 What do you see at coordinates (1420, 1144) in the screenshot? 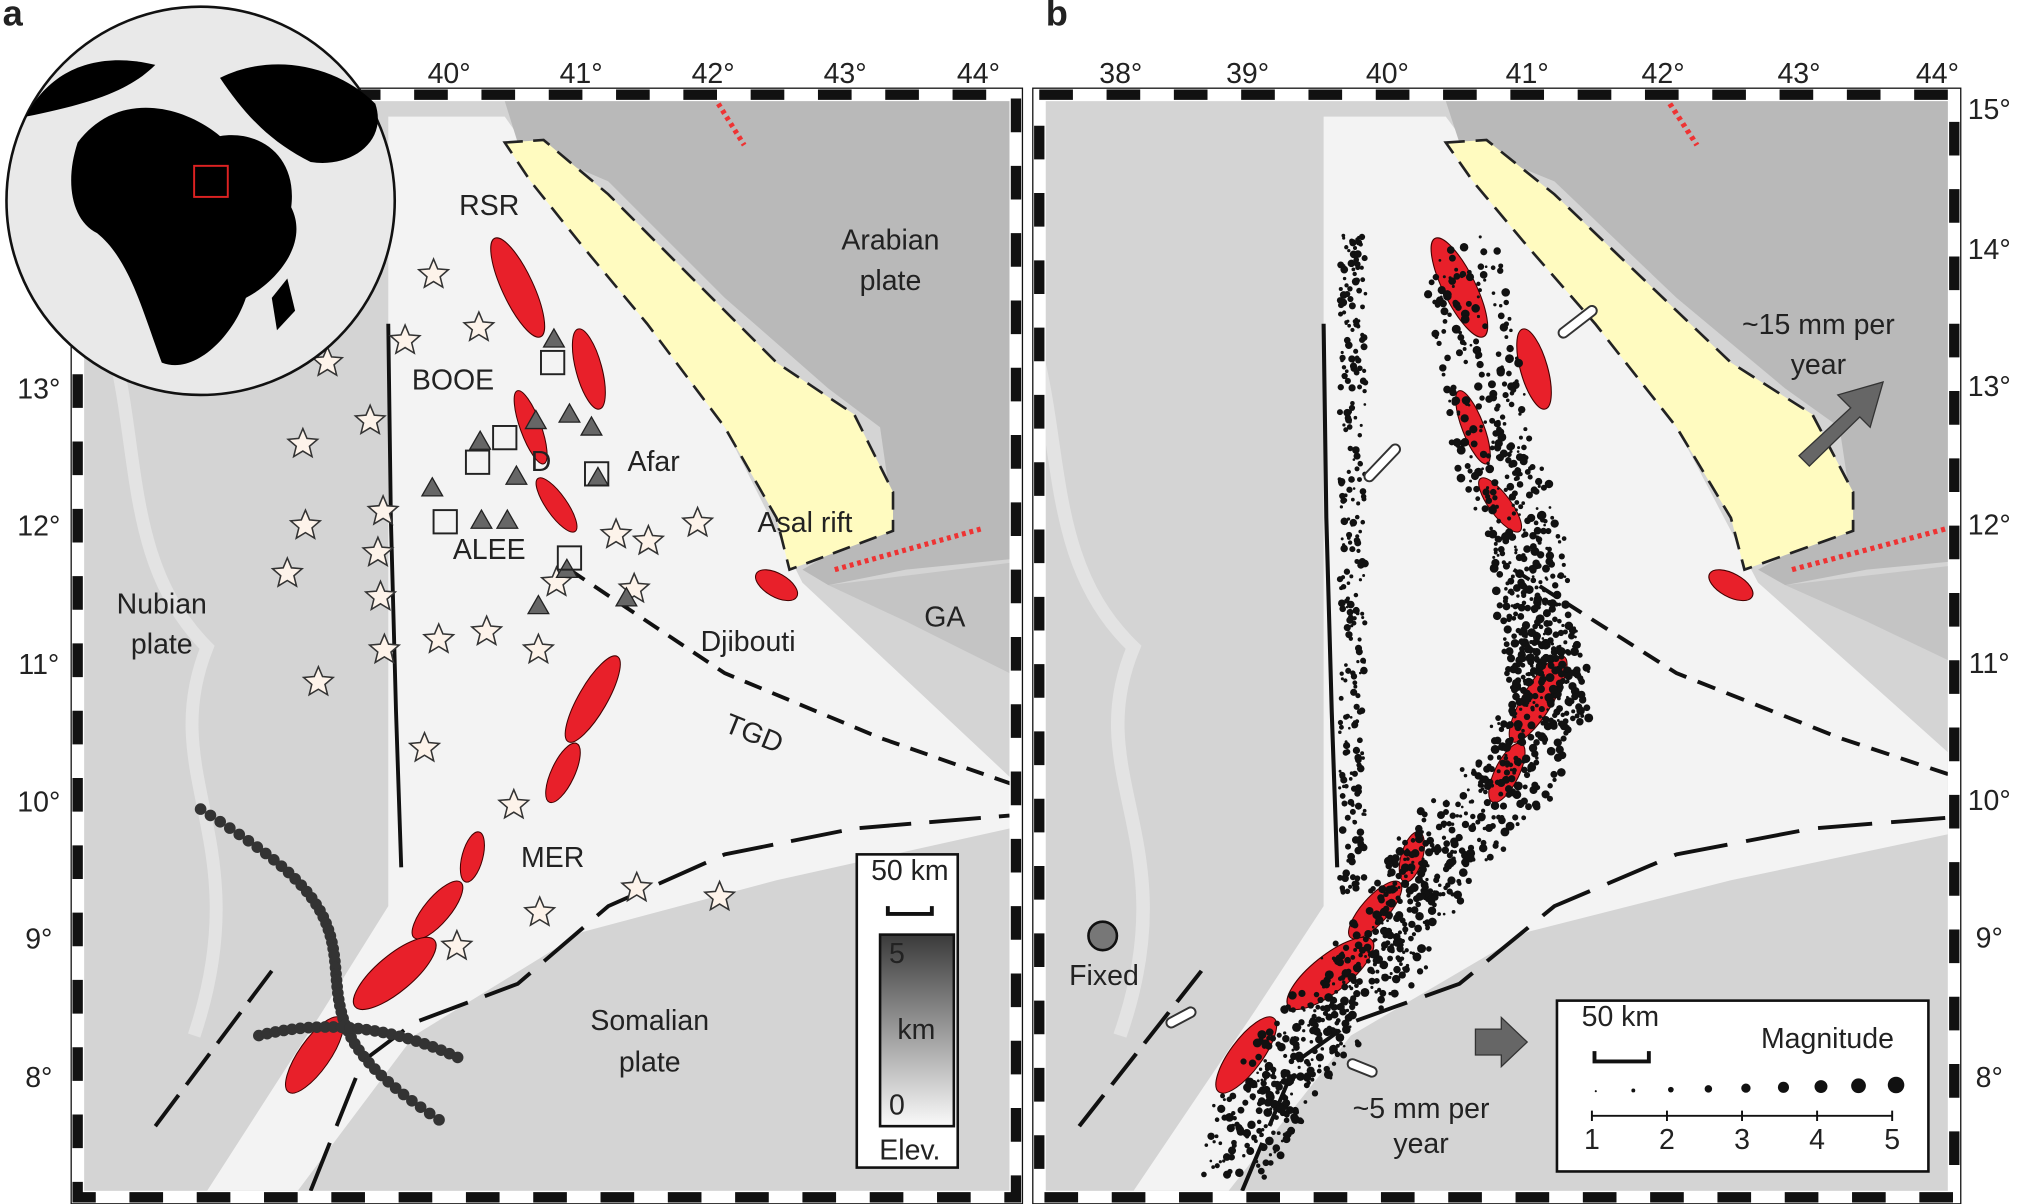
I see `place-label: year` at bounding box center [1420, 1144].